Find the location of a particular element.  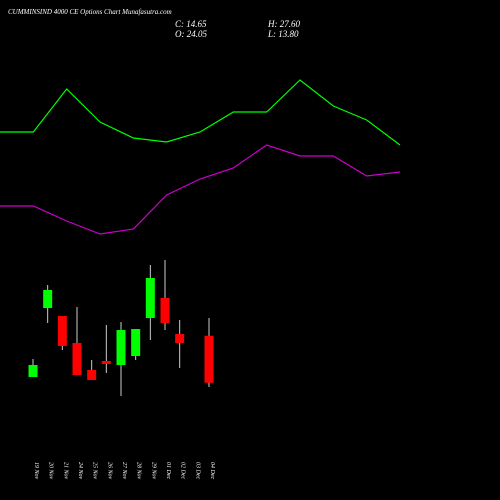

x-tick-label: 01 Dec is located at coordinates (168, 470).